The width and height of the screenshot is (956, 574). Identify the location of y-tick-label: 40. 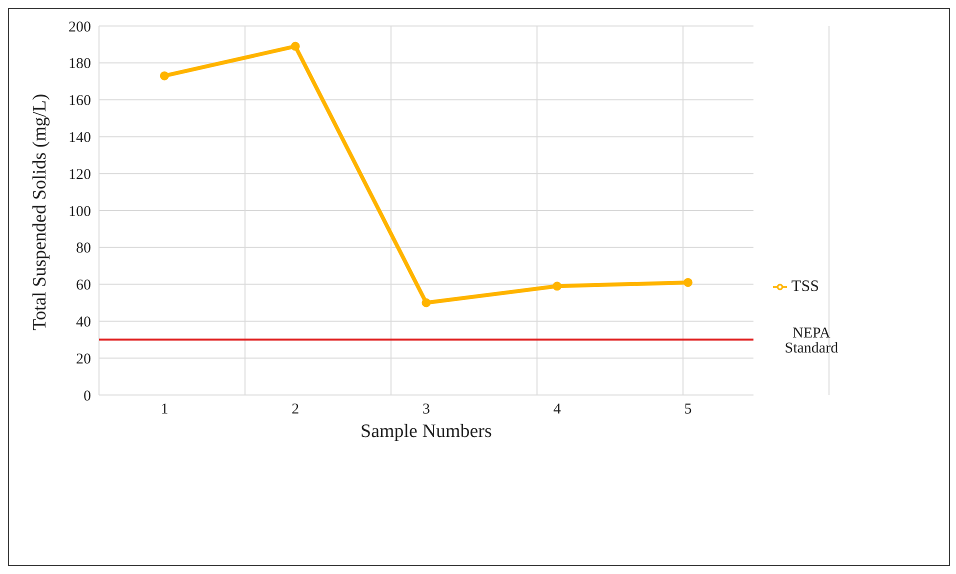
(83, 322).